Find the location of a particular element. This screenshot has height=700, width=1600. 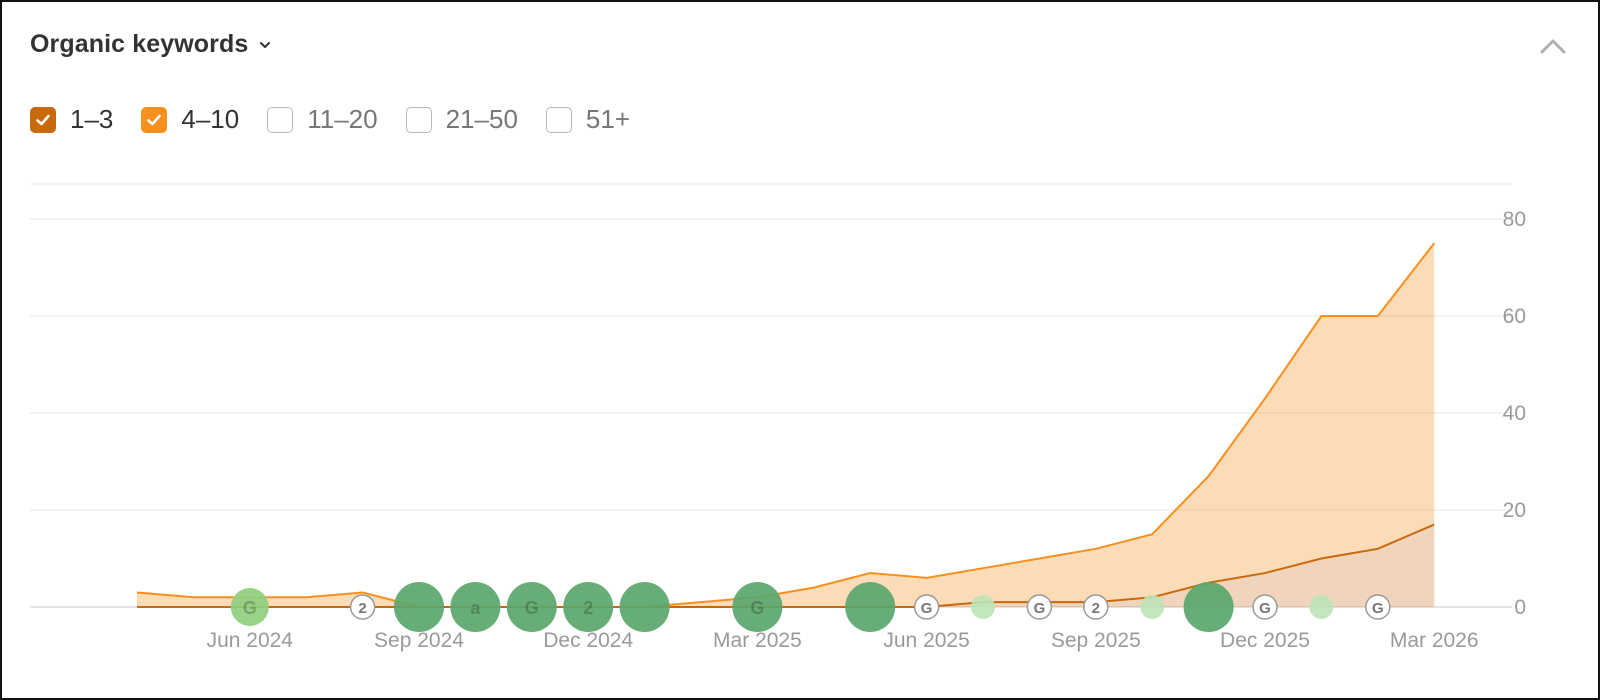

filter-label: 51+ is located at coordinates (608, 119).